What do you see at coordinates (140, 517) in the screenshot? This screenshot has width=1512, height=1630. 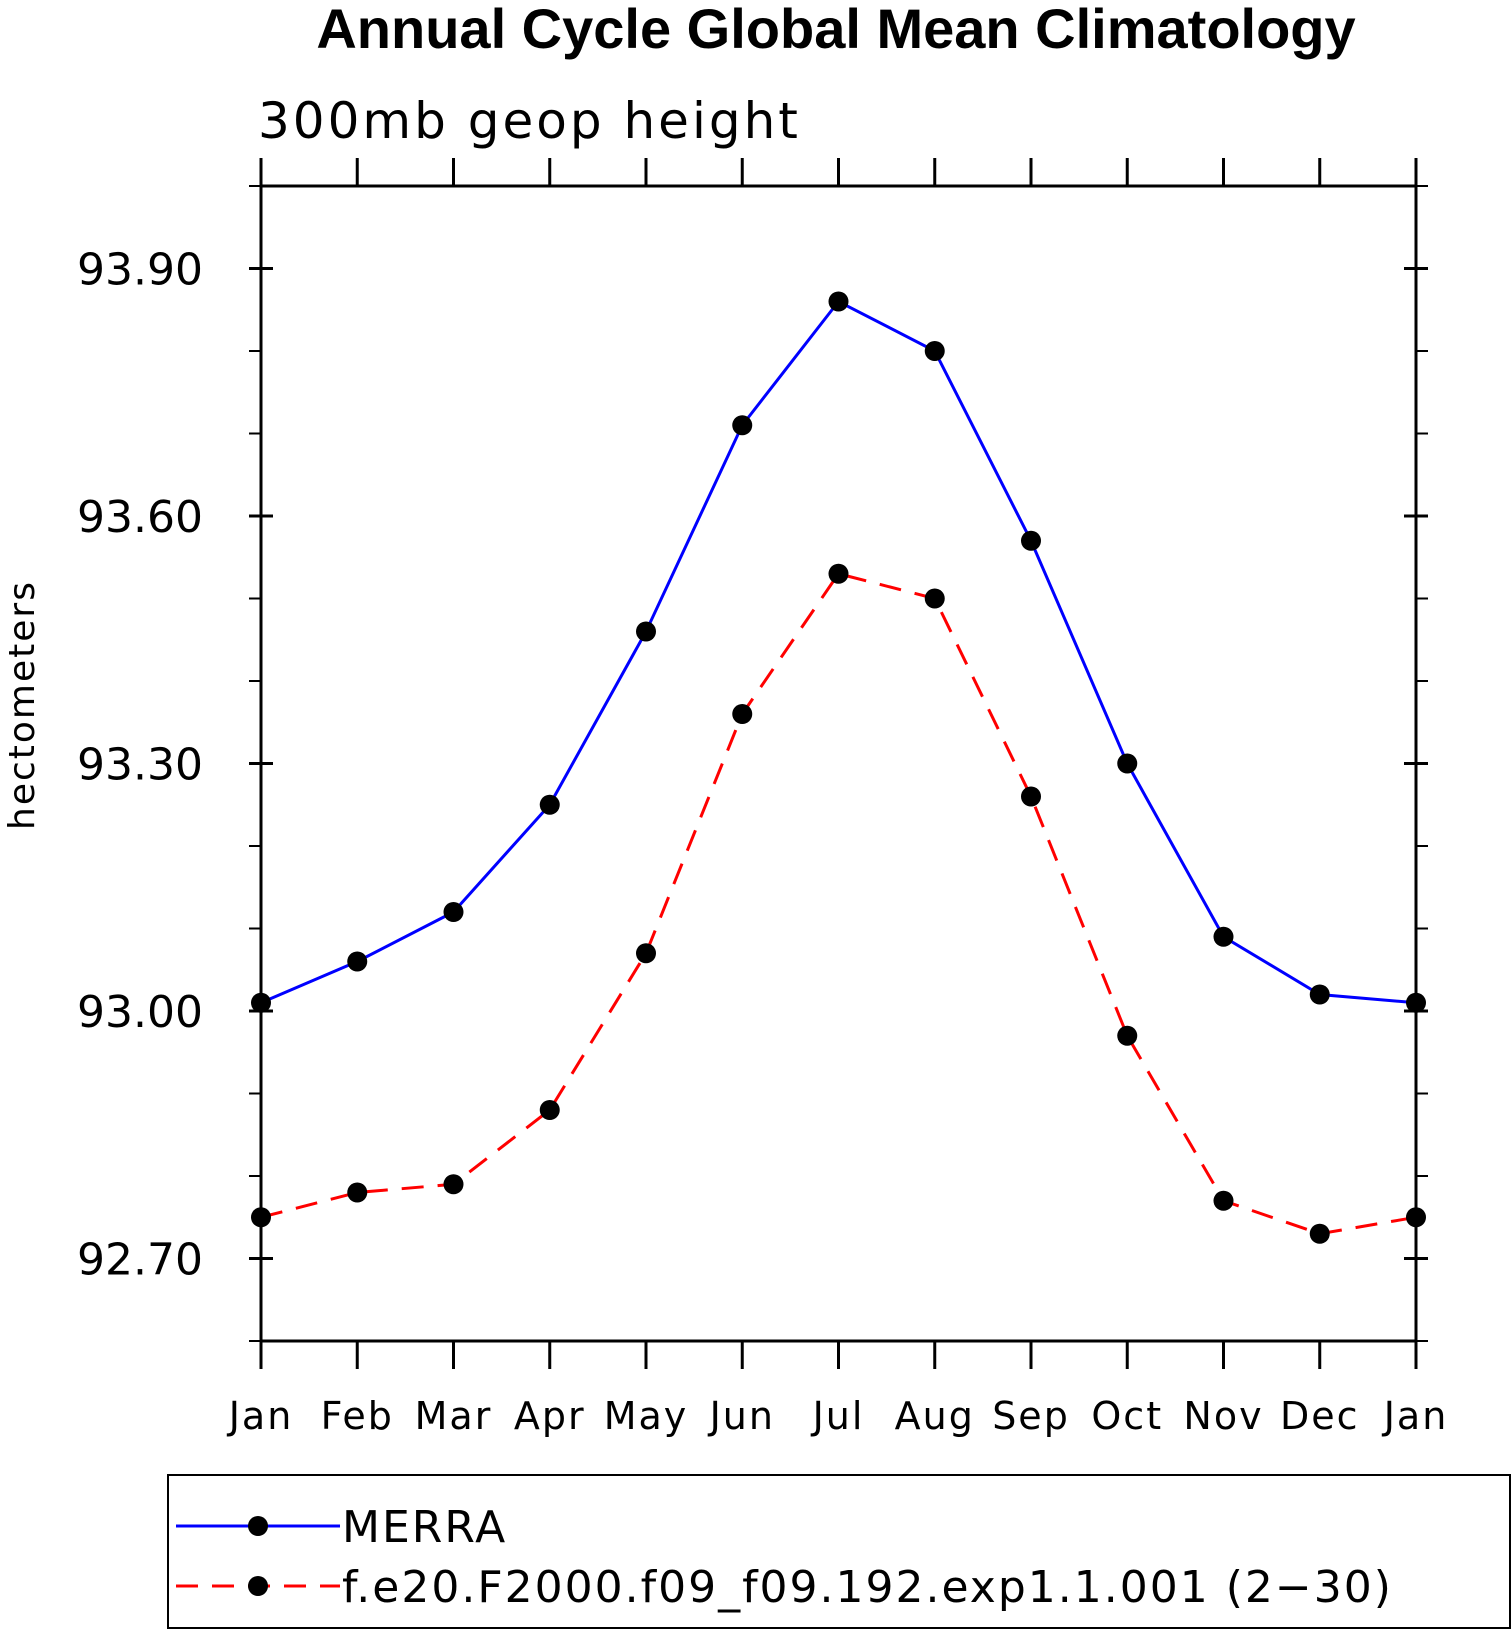 I see `y-tick-label: 93.60` at bounding box center [140, 517].